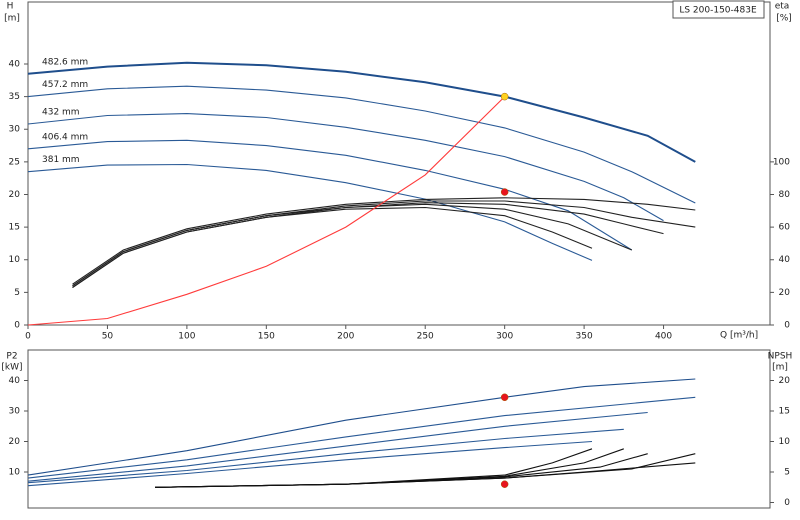 The height and width of the screenshot is (520, 800). What do you see at coordinates (17, 293) in the screenshot?
I see `y-tick-label: 5` at bounding box center [17, 293].